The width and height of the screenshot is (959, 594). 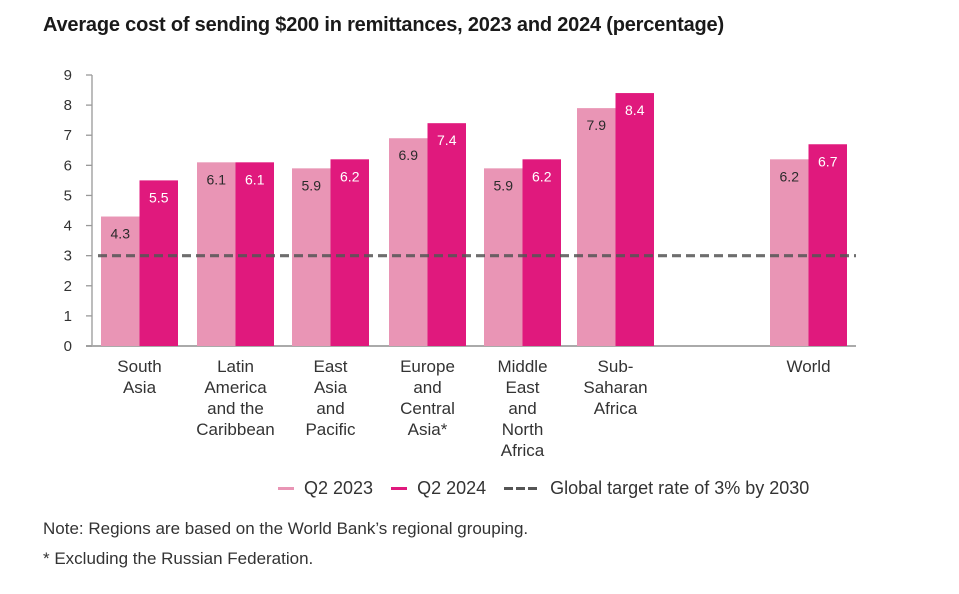 What do you see at coordinates (68, 286) in the screenshot?
I see `y-tick-label: 2` at bounding box center [68, 286].